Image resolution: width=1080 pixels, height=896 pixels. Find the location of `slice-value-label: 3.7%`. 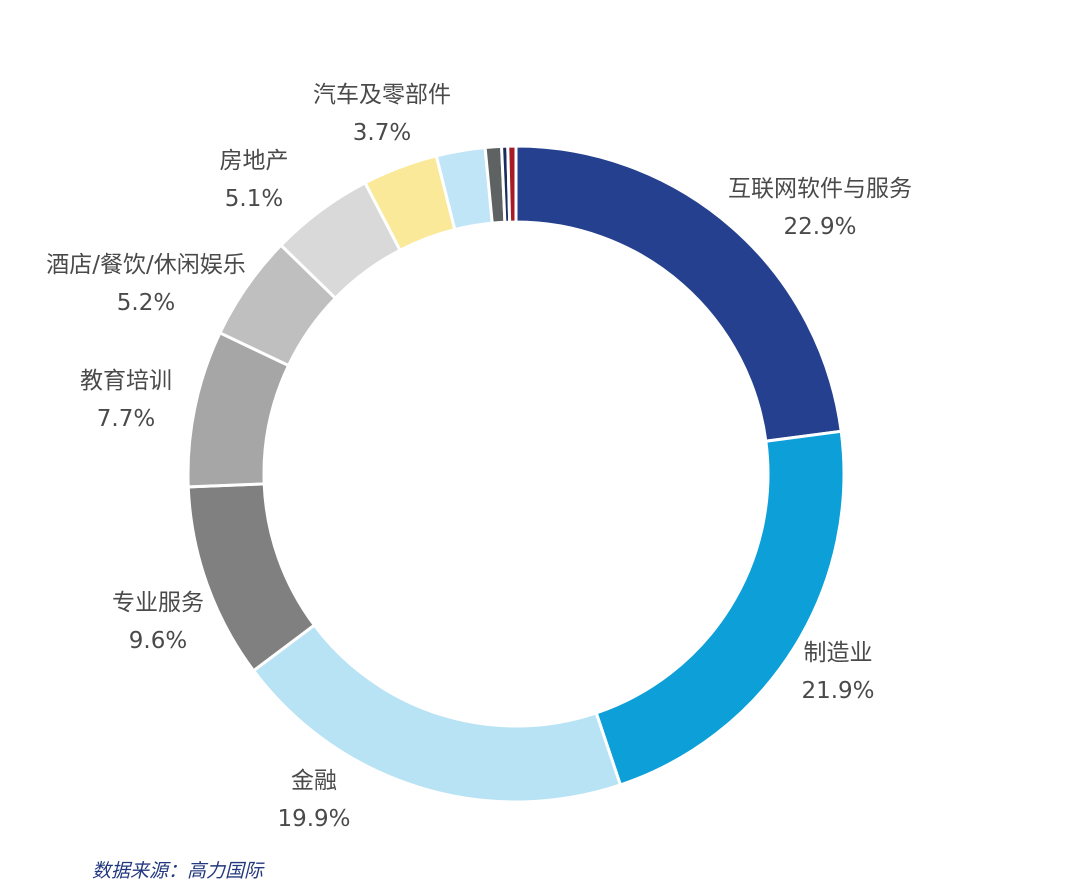

slice-value-label: 3.7% is located at coordinates (382, 133).